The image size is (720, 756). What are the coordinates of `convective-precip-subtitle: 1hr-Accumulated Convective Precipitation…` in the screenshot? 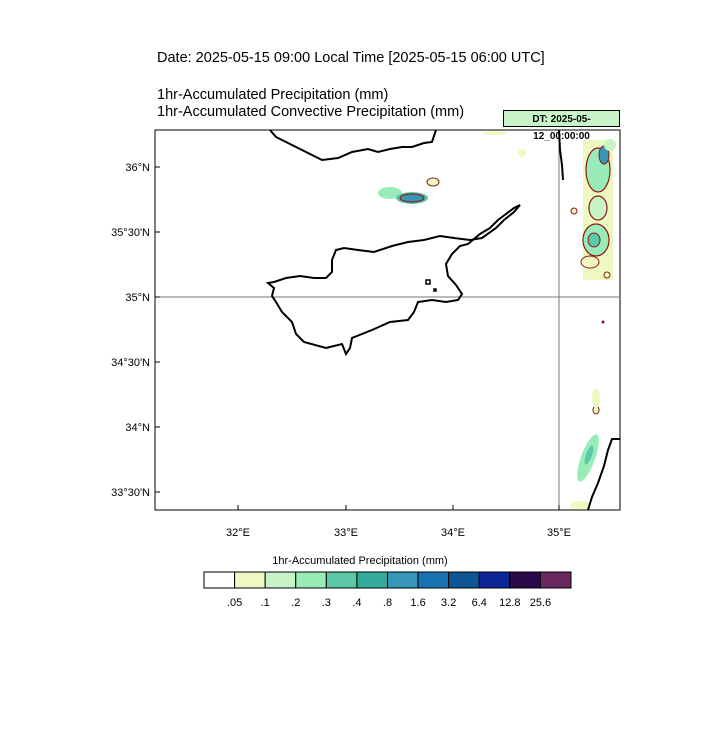 It's located at (311, 112).